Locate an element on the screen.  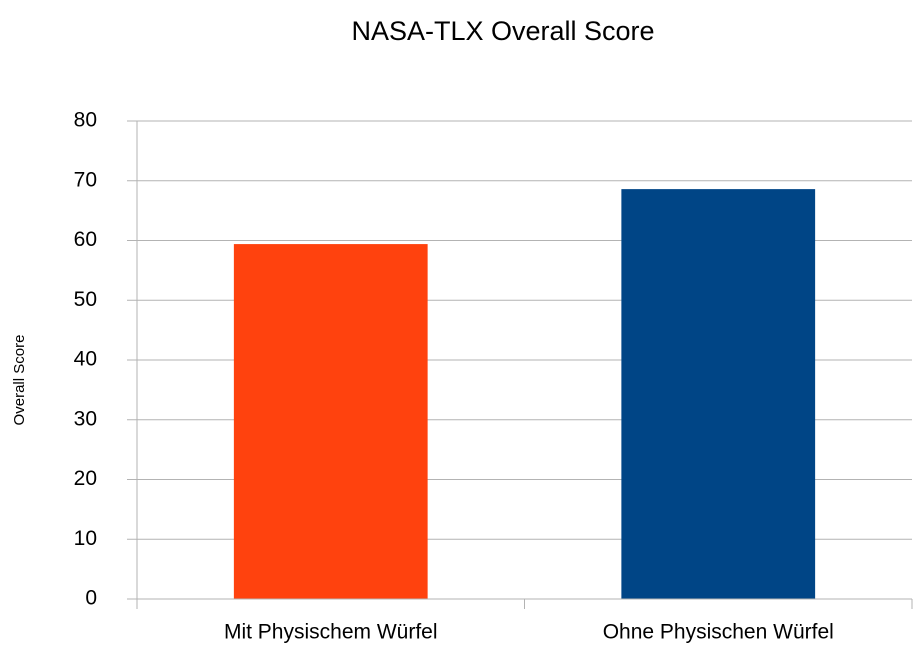
y-tick-label: 70 is located at coordinates (85, 179).